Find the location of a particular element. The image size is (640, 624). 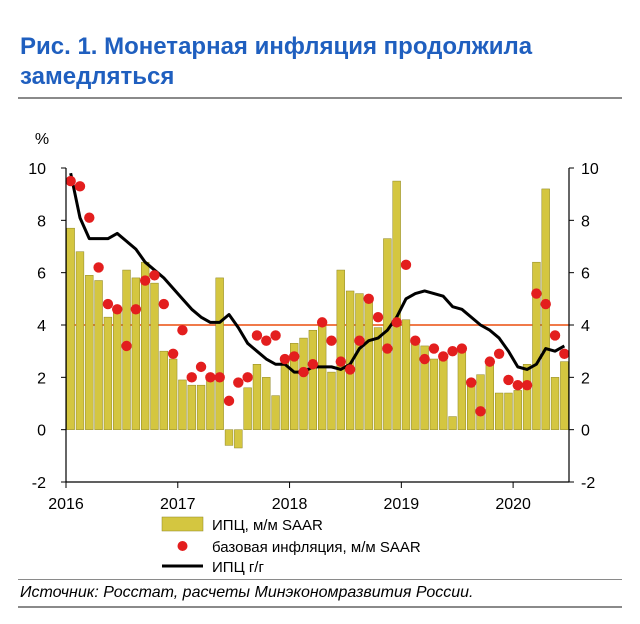

y-tick-label-right: 0 is located at coordinates (585, 431).